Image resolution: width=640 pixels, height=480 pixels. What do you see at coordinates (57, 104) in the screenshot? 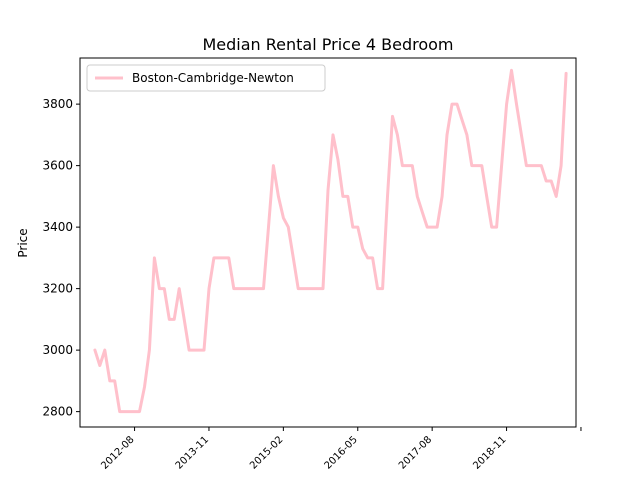
I see `y-tick-label: 3800` at bounding box center [57, 104].